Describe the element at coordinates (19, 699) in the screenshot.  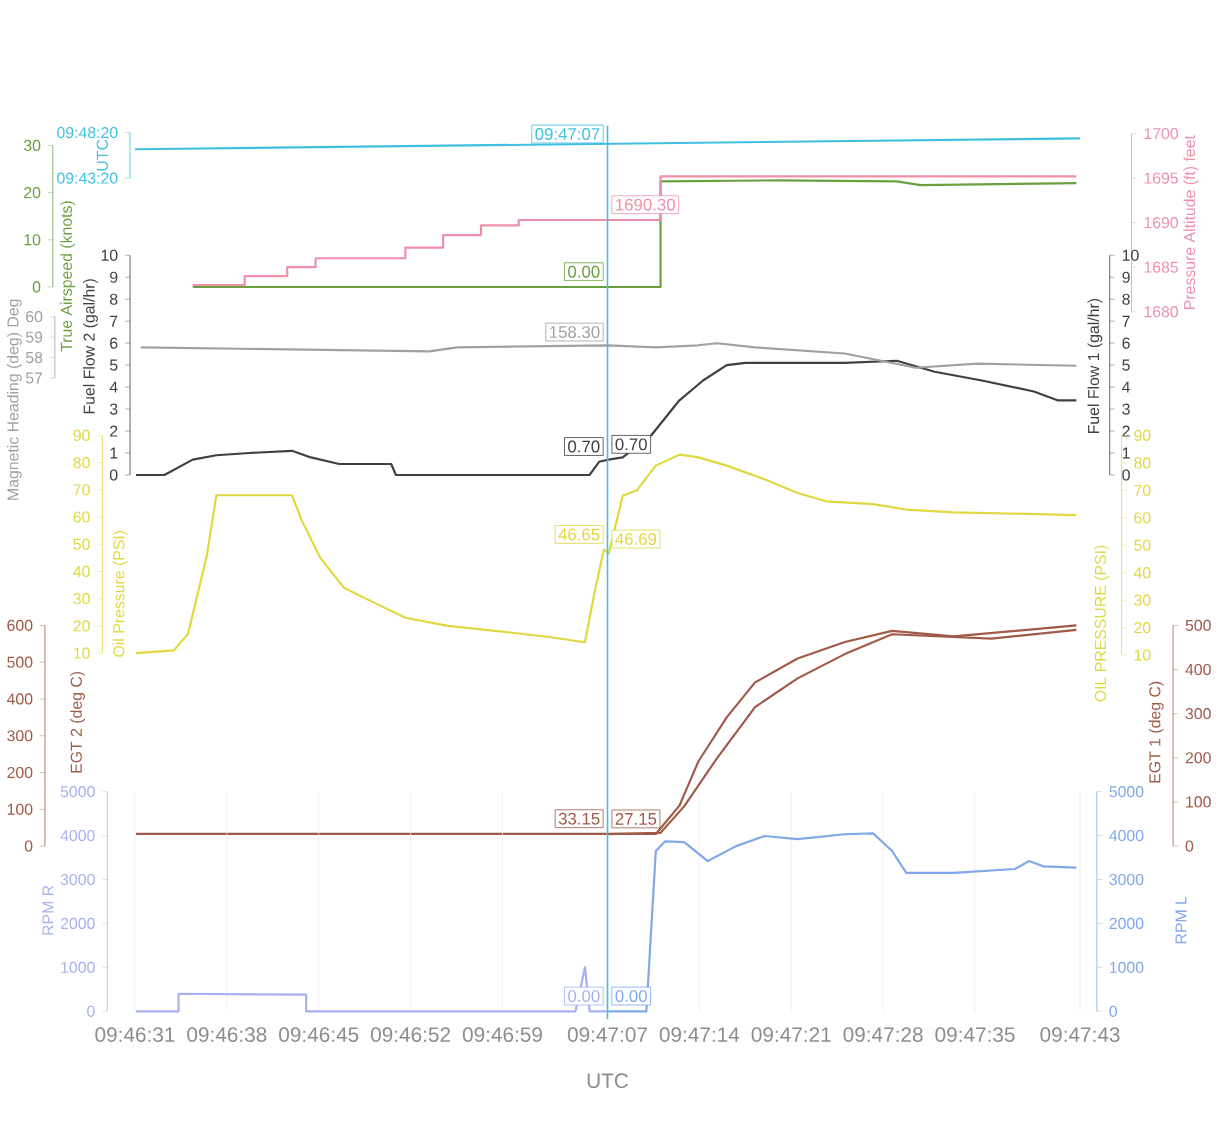
I see `y-tick-label: 400` at that location.